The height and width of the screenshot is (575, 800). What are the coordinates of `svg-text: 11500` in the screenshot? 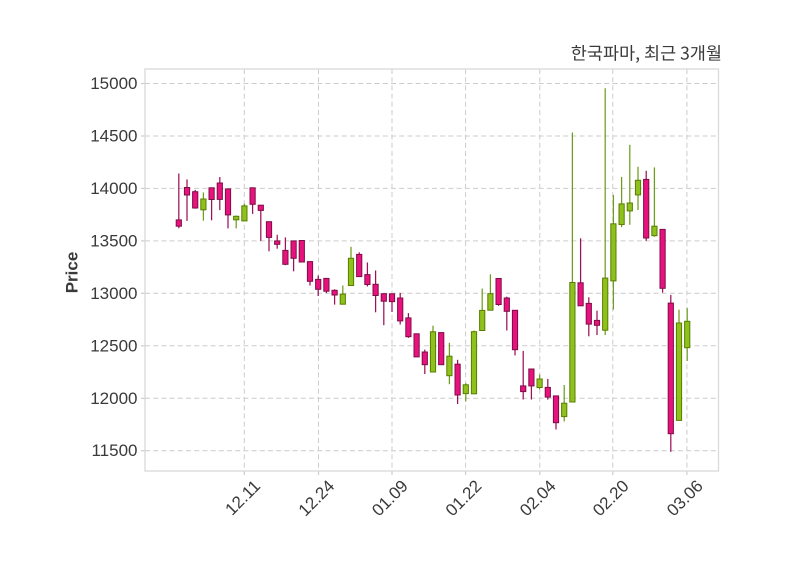 It's located at (114, 450).